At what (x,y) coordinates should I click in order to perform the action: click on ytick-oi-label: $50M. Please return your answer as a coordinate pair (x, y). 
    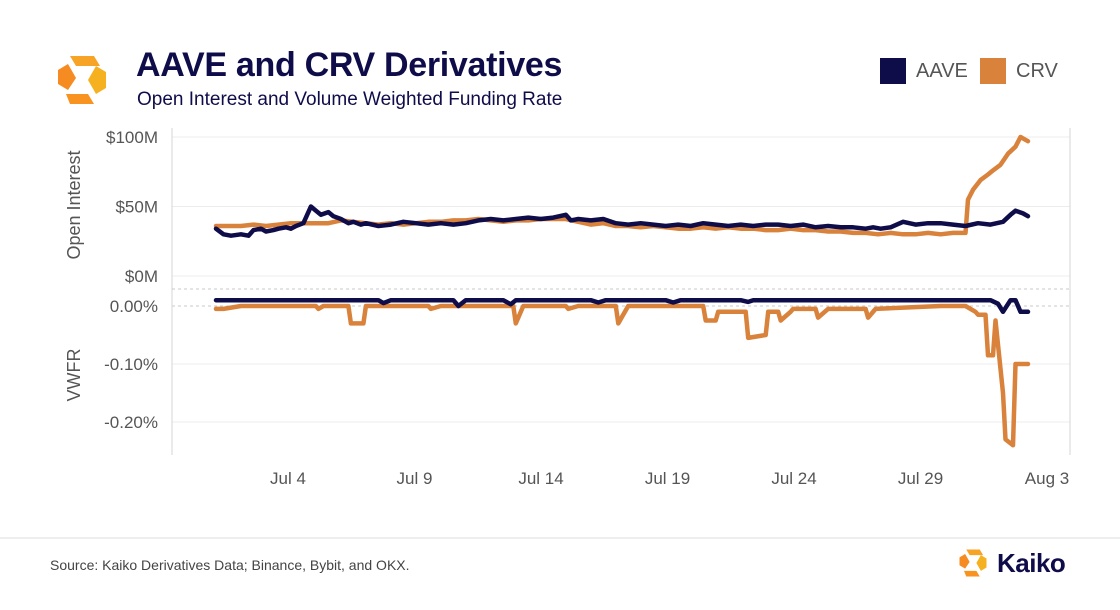
    Looking at the image, I should click on (136, 207).